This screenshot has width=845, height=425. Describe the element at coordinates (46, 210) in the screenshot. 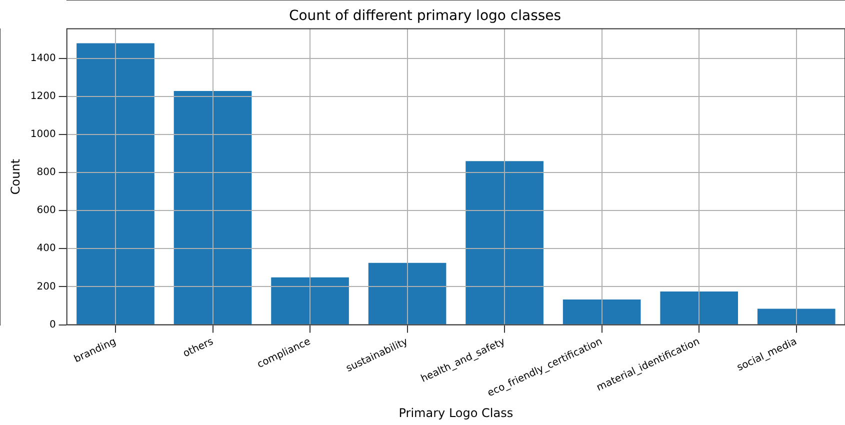

I see `y-tick-label: 600` at that location.